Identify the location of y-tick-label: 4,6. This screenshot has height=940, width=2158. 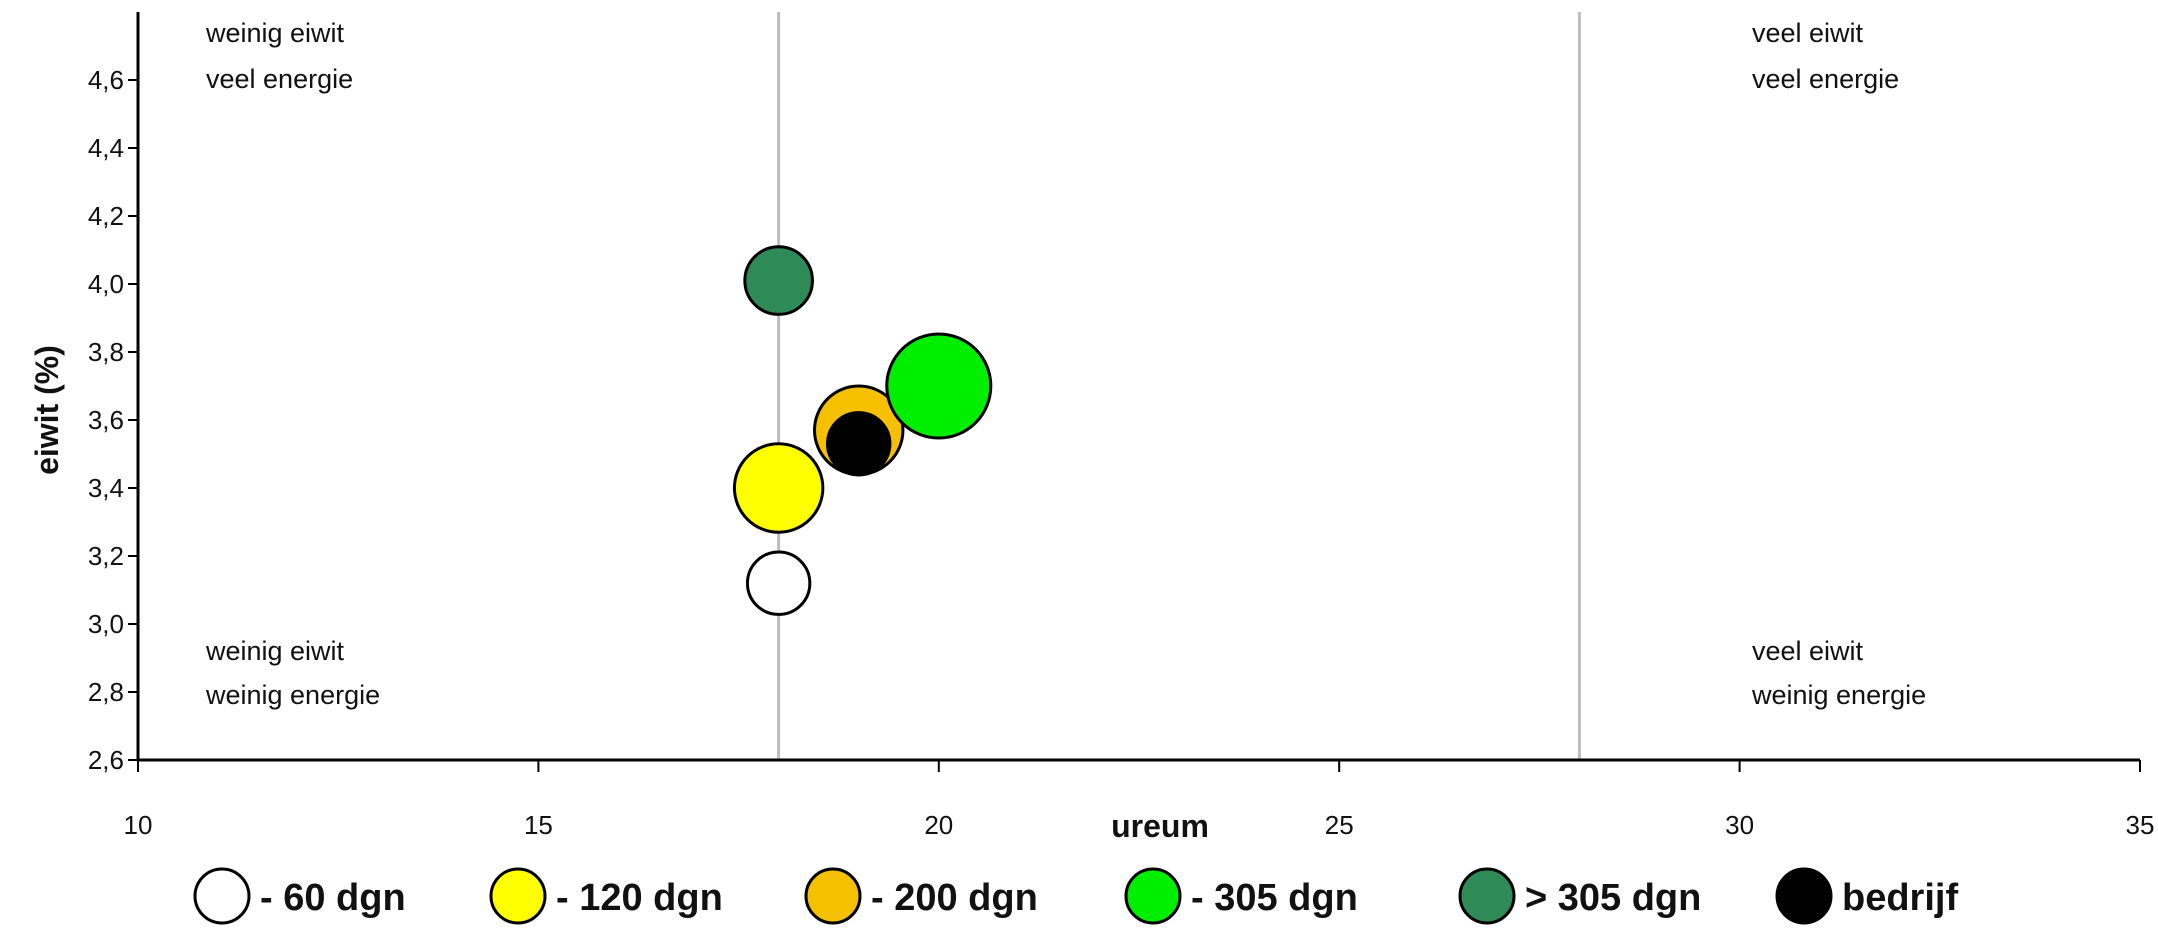
(106, 80).